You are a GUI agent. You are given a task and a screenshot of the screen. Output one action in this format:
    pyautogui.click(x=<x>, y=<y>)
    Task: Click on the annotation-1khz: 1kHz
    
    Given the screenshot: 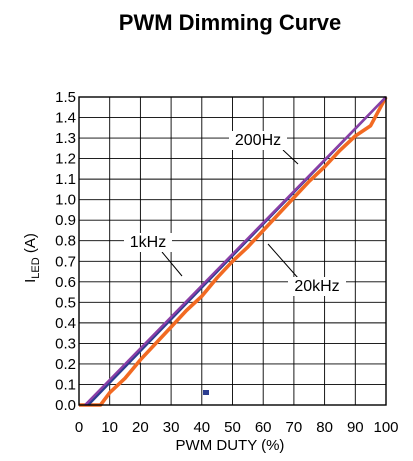 What is the action you would take?
    pyautogui.click(x=148, y=242)
    